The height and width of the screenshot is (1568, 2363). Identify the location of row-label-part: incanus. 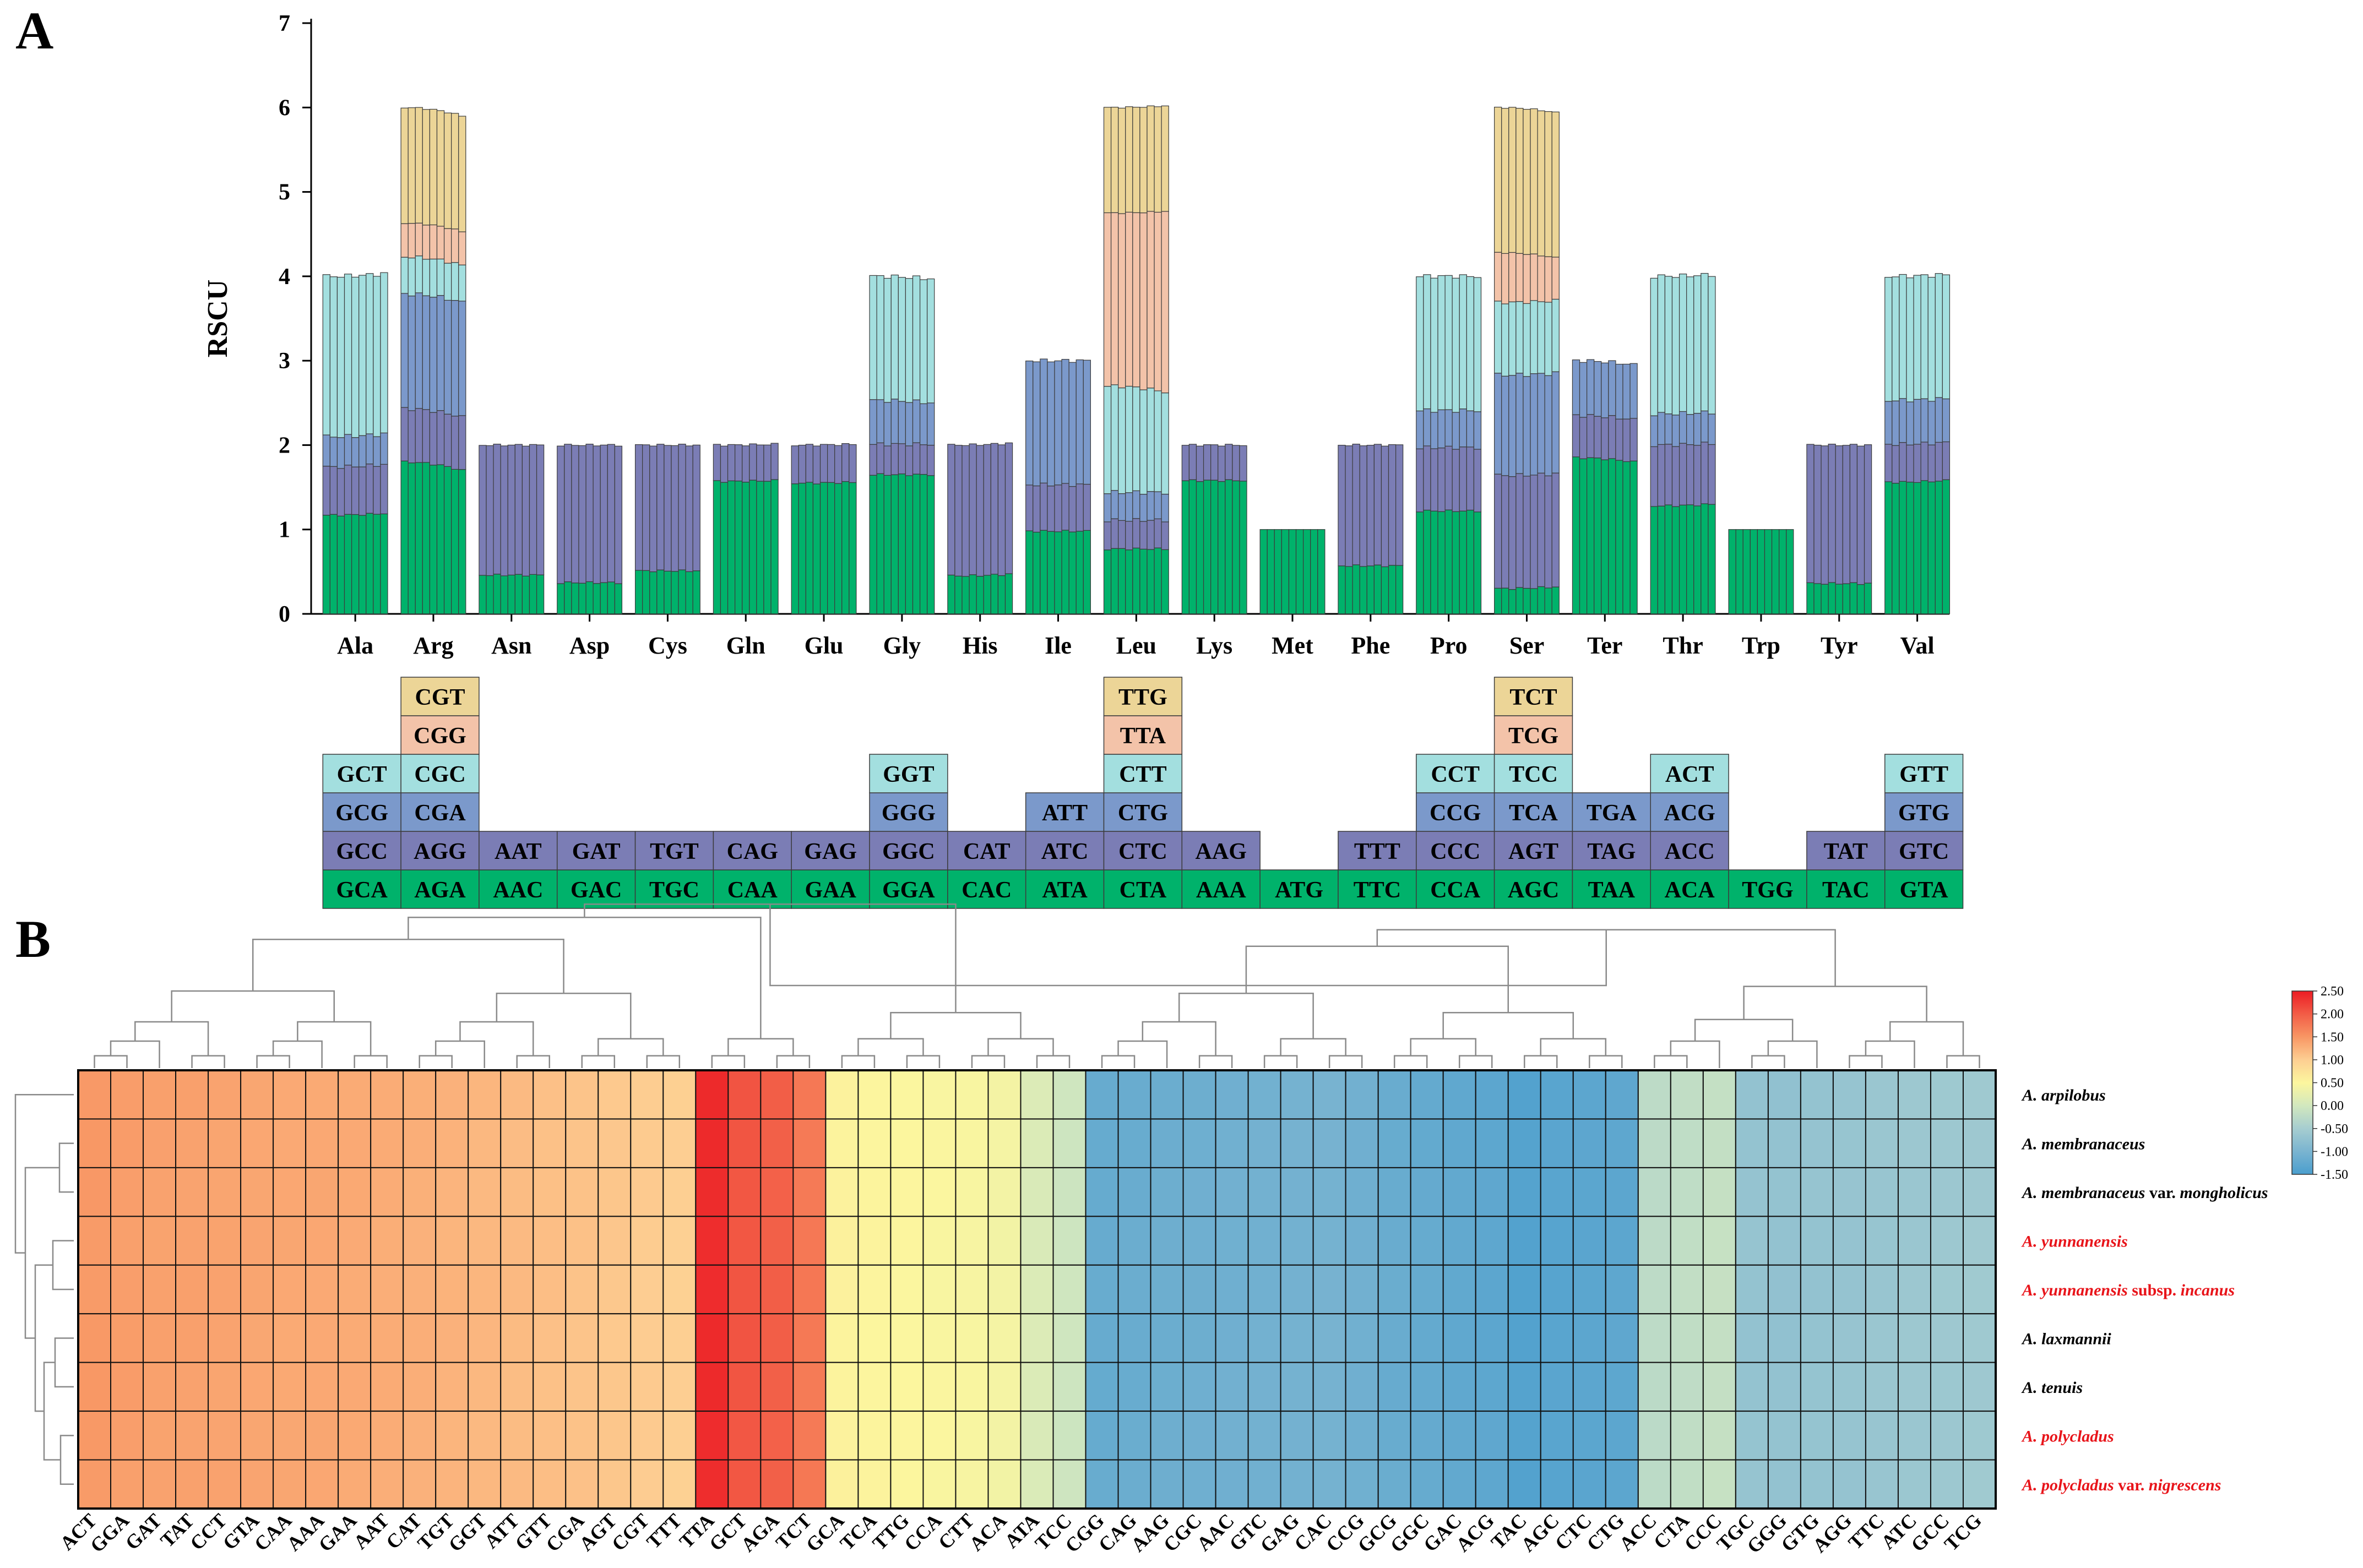
(2208, 1290).